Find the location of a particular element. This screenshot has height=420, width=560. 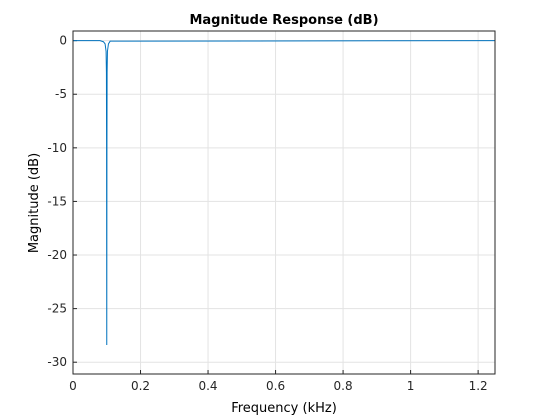

y-tick-label: -5 is located at coordinates (61, 94).